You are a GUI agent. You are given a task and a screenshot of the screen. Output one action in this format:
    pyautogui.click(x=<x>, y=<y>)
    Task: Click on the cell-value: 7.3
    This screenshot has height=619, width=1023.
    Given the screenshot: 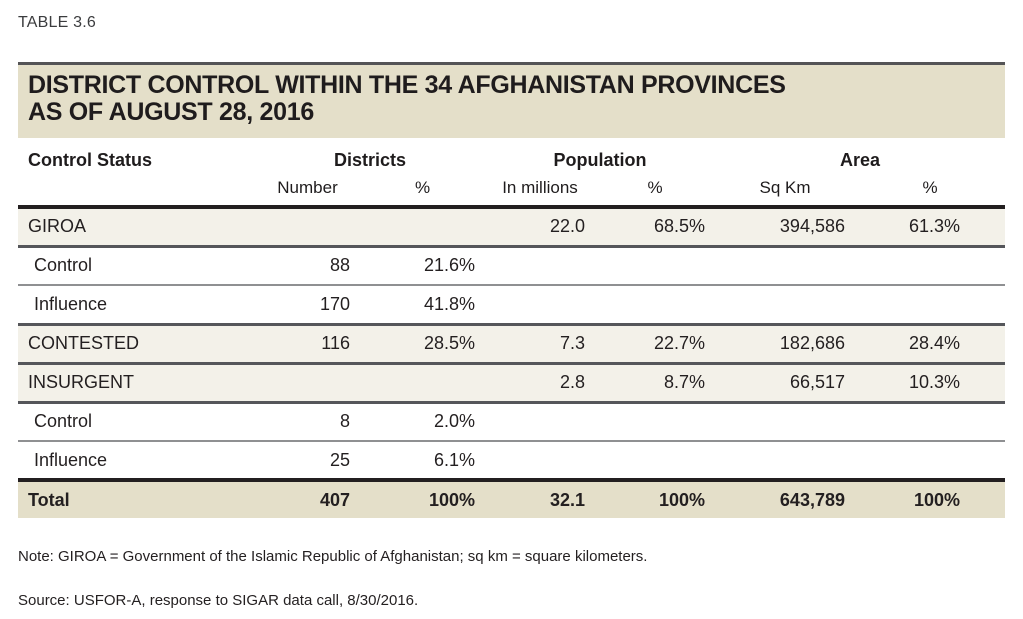 What is the action you would take?
    pyautogui.click(x=572, y=343)
    